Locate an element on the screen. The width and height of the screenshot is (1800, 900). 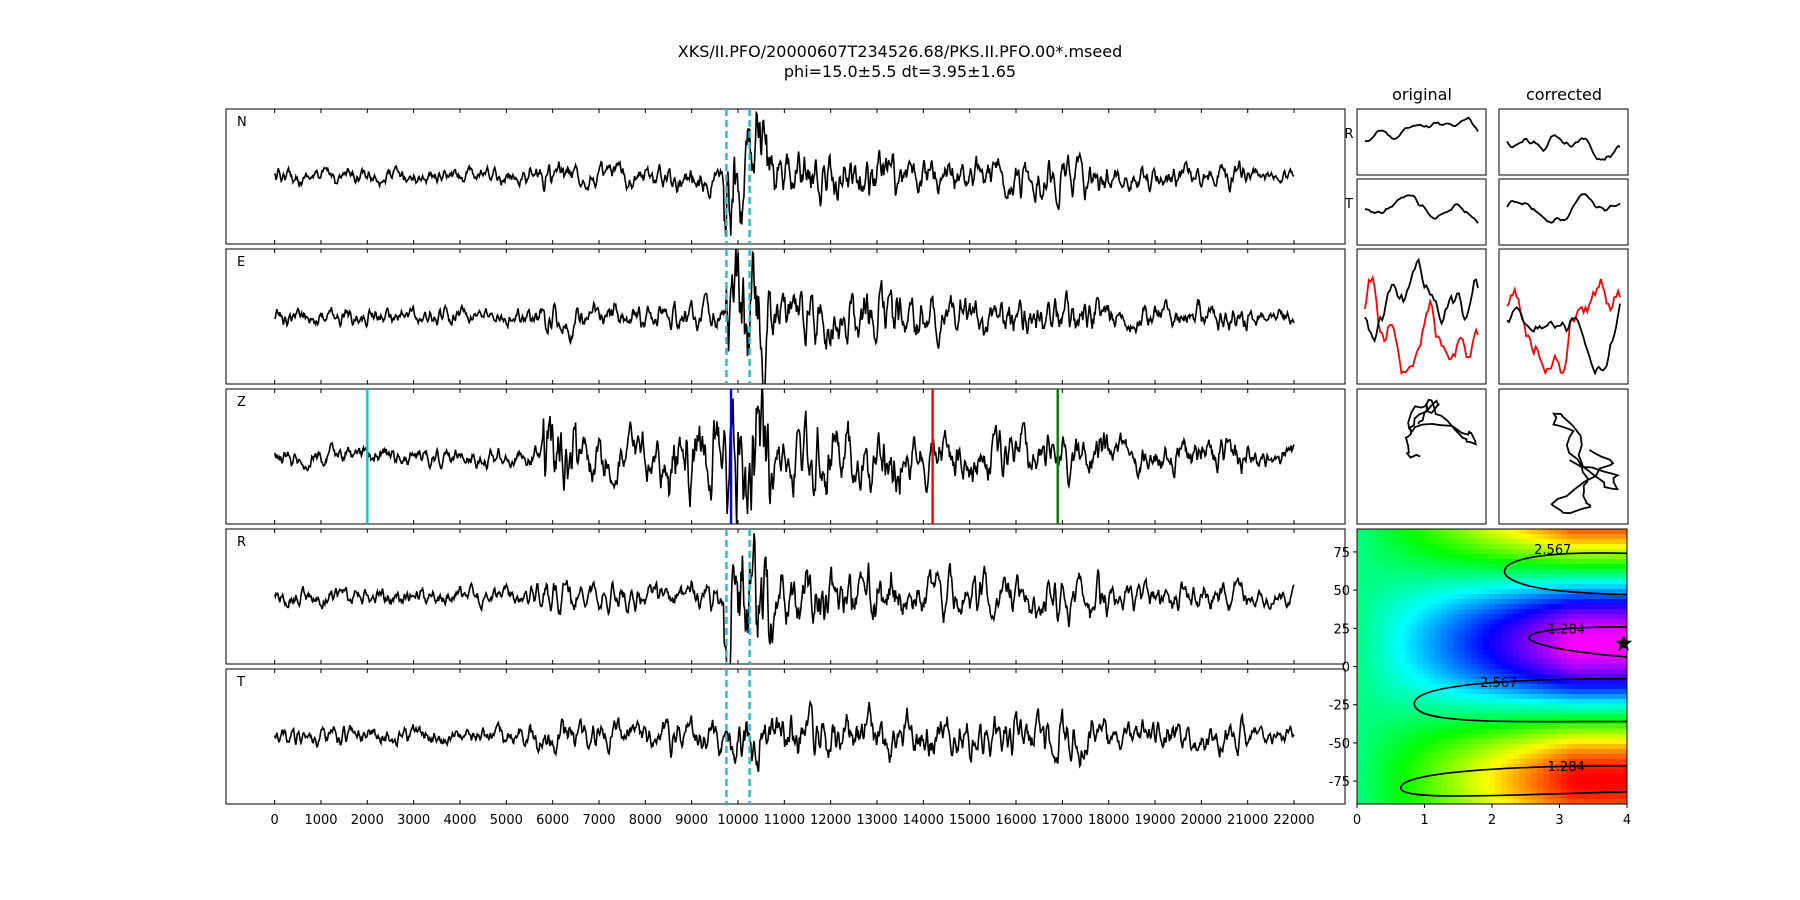
trace-panel-R: R is located at coordinates (785, 596).